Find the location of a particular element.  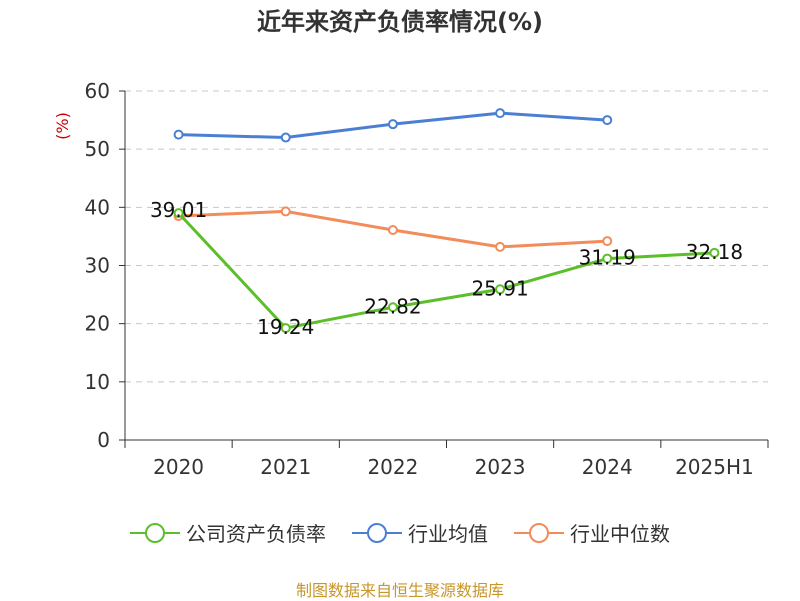

legend-label: 公司资产负债率 is located at coordinates (256, 534).